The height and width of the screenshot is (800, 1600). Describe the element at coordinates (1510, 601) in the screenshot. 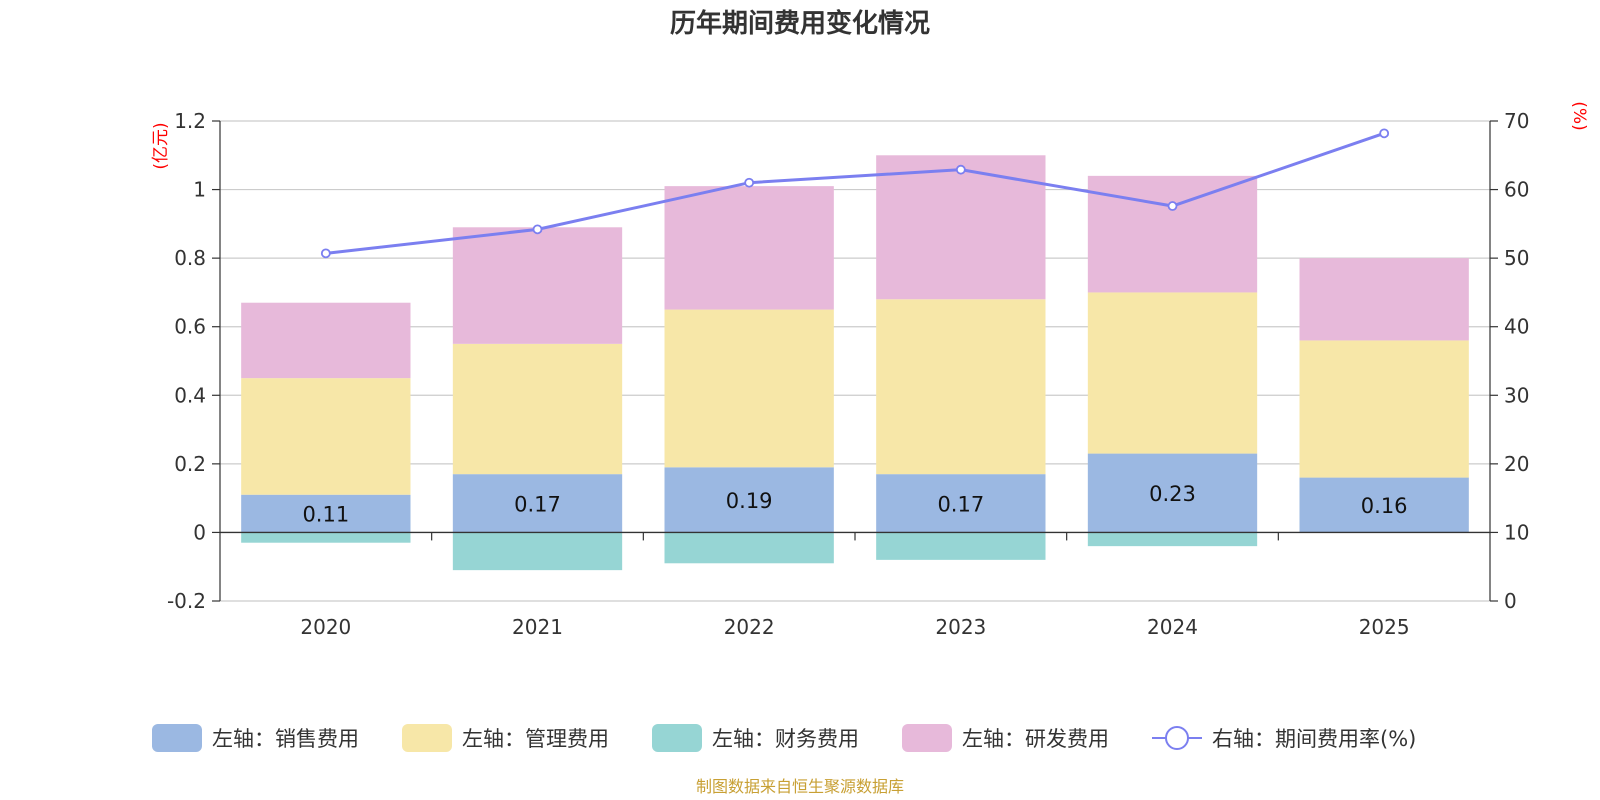

I see `right-axis-tick-label: 0` at that location.